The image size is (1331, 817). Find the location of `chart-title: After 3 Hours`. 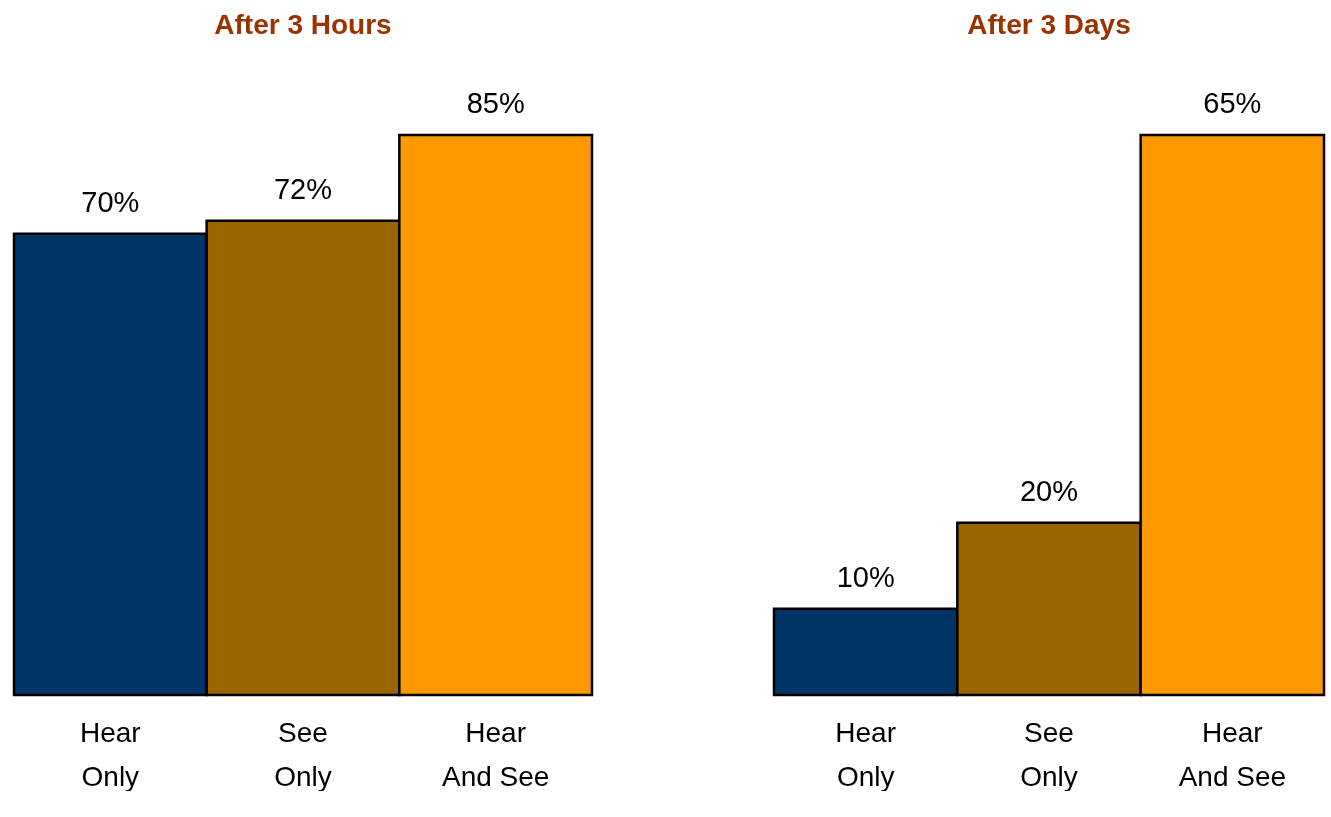

chart-title: After 3 Hours is located at coordinates (303, 24).